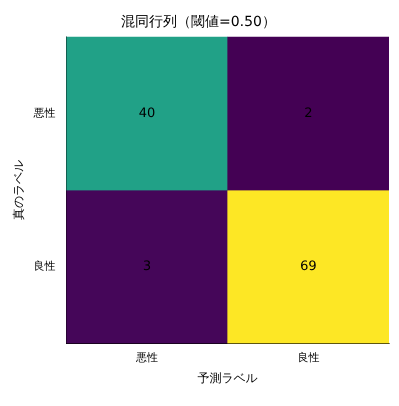 The width and height of the screenshot is (399, 406). Describe the element at coordinates (147, 266) in the screenshot. I see `data-label: 3` at that location.